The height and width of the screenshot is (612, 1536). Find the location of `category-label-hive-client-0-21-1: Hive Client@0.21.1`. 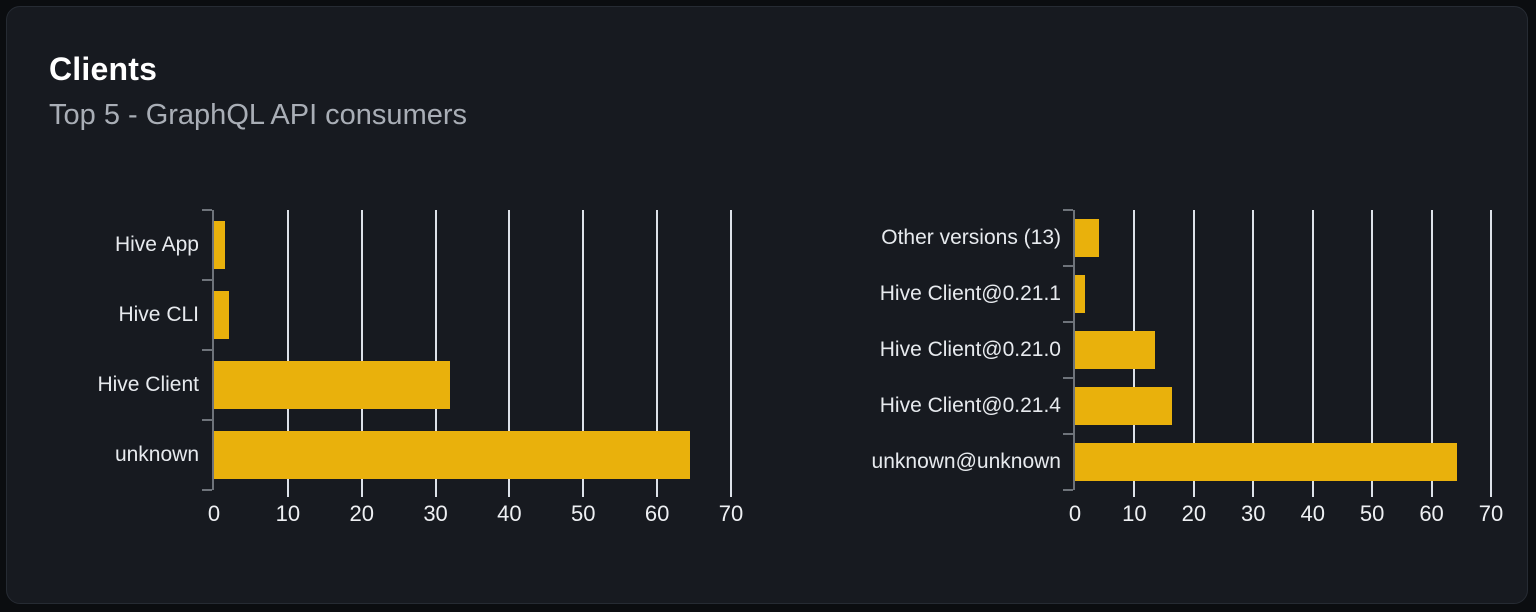

category-label-hive-client-0-21-1: Hive Client@0.21.1 is located at coordinates (970, 293).